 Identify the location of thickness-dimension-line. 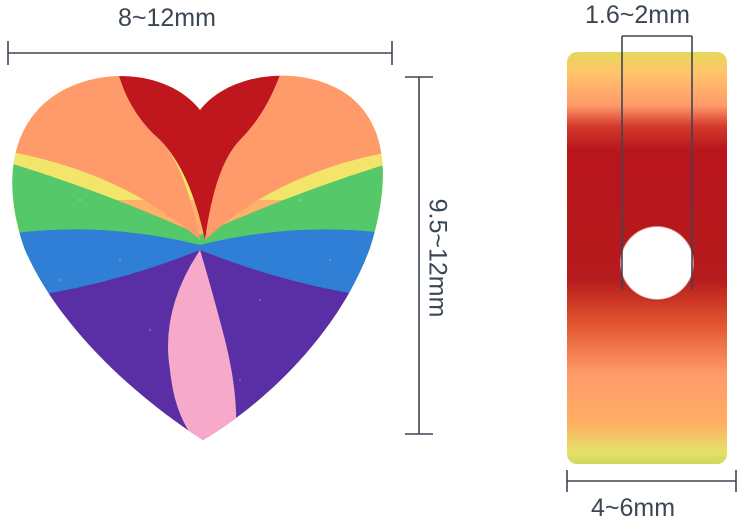
(651, 481).